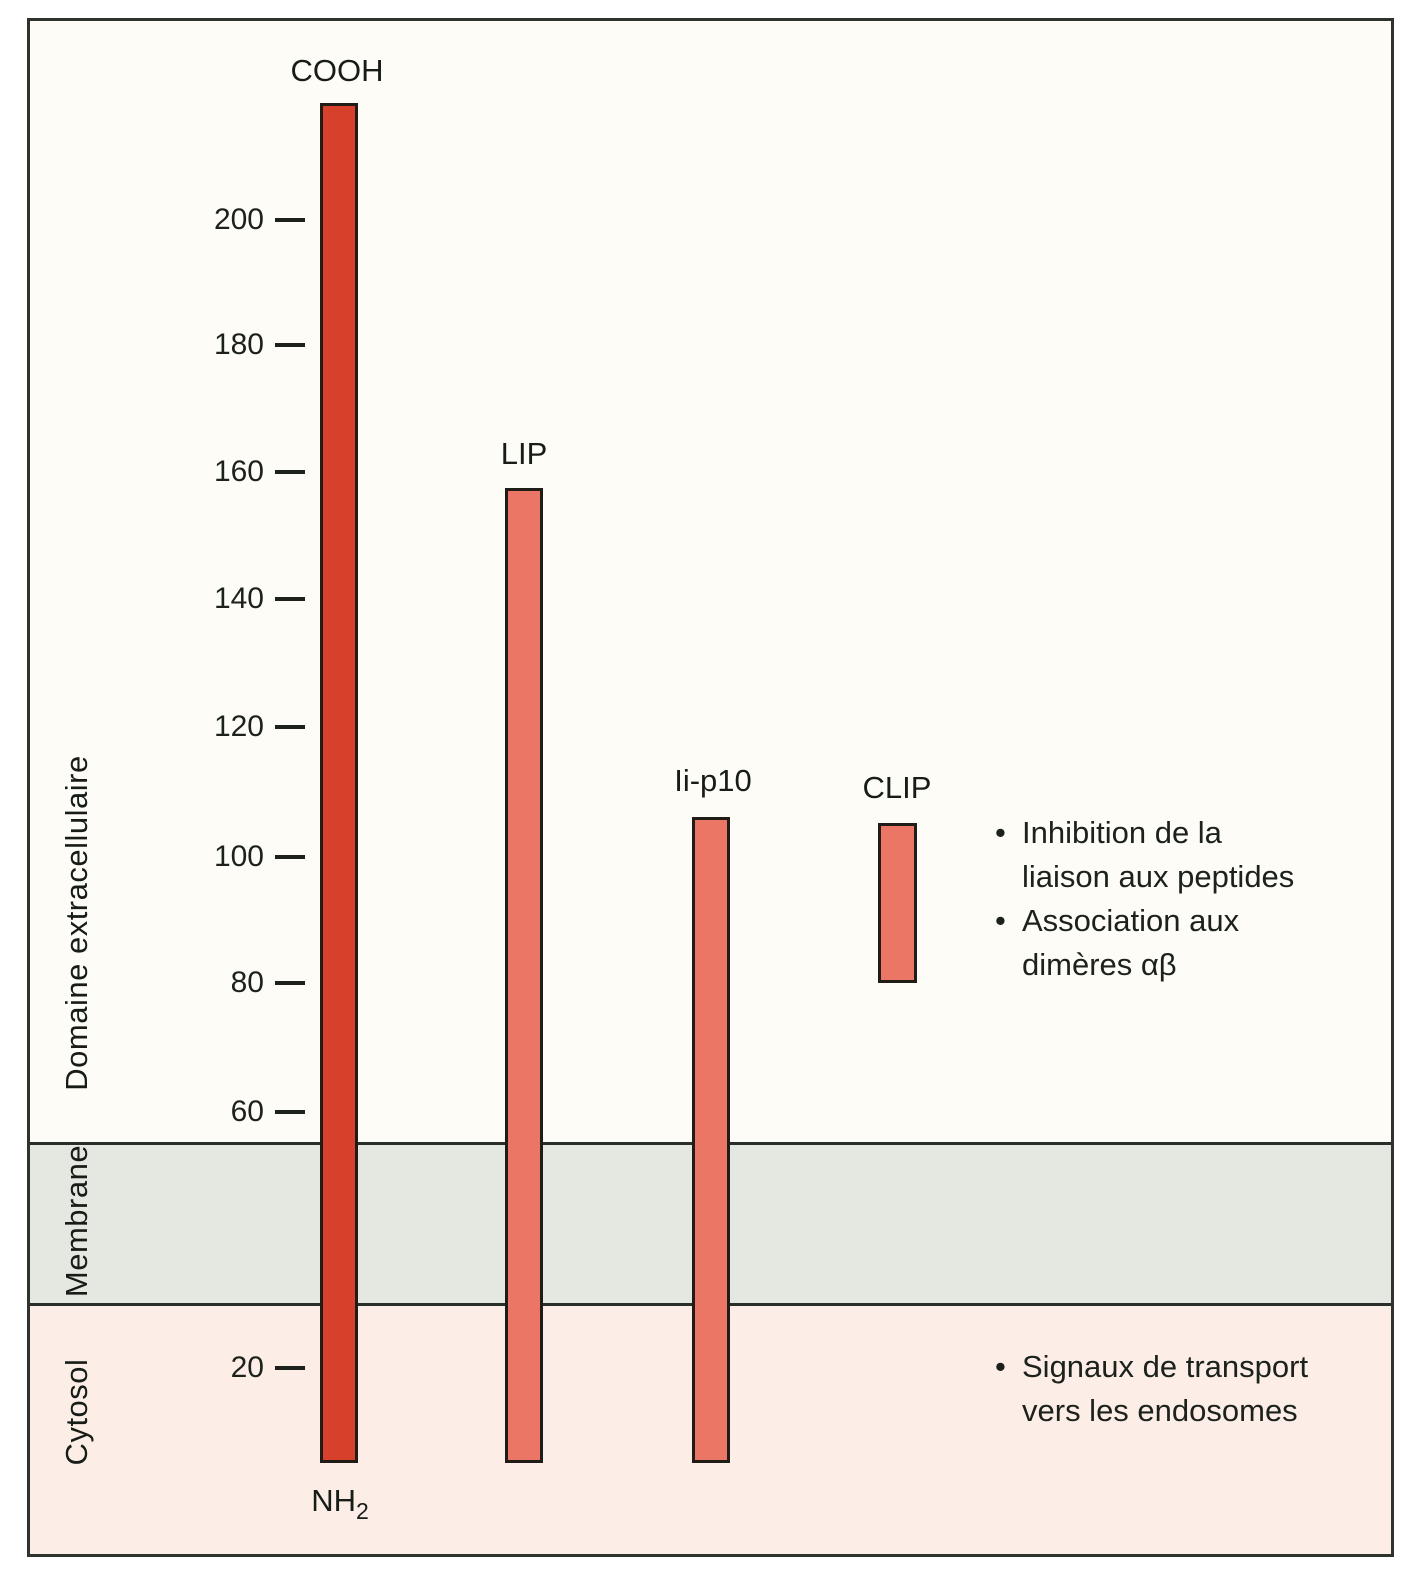 This screenshot has width=1418, height=1593. What do you see at coordinates (217, 1112) in the screenshot?
I see `axis-tick-60: 60` at bounding box center [217, 1112].